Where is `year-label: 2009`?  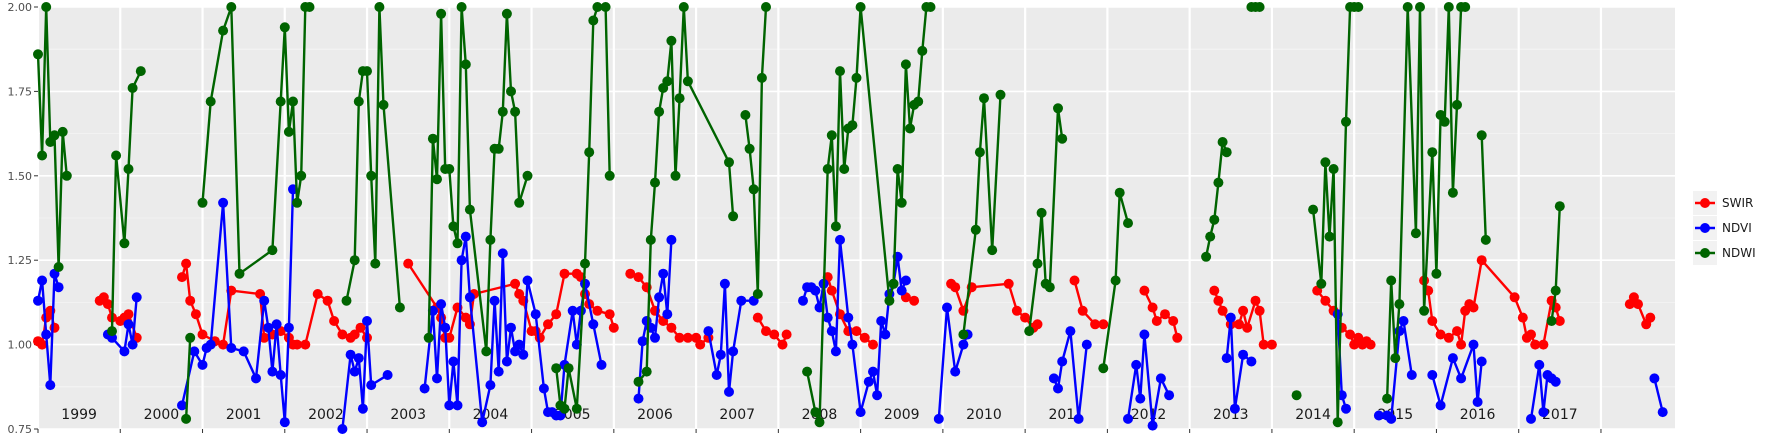 year-label: 2009 is located at coordinates (902, 415).